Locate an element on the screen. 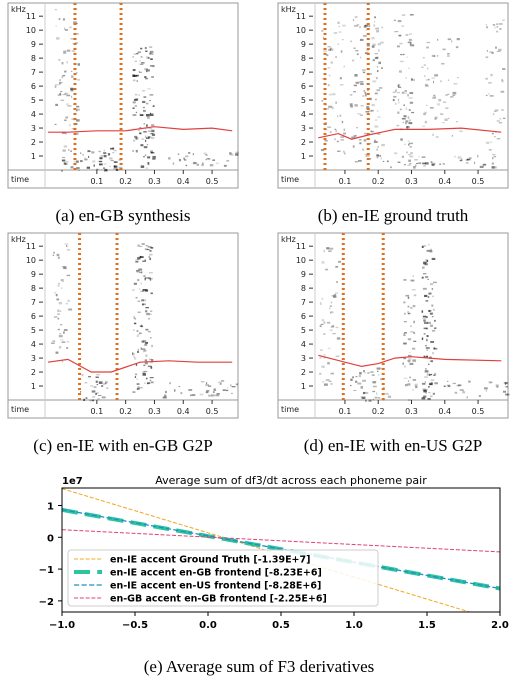 Image resolution: width=518 pixels, height=686 pixels. y-tick-label: 4 is located at coordinates (33, 344).